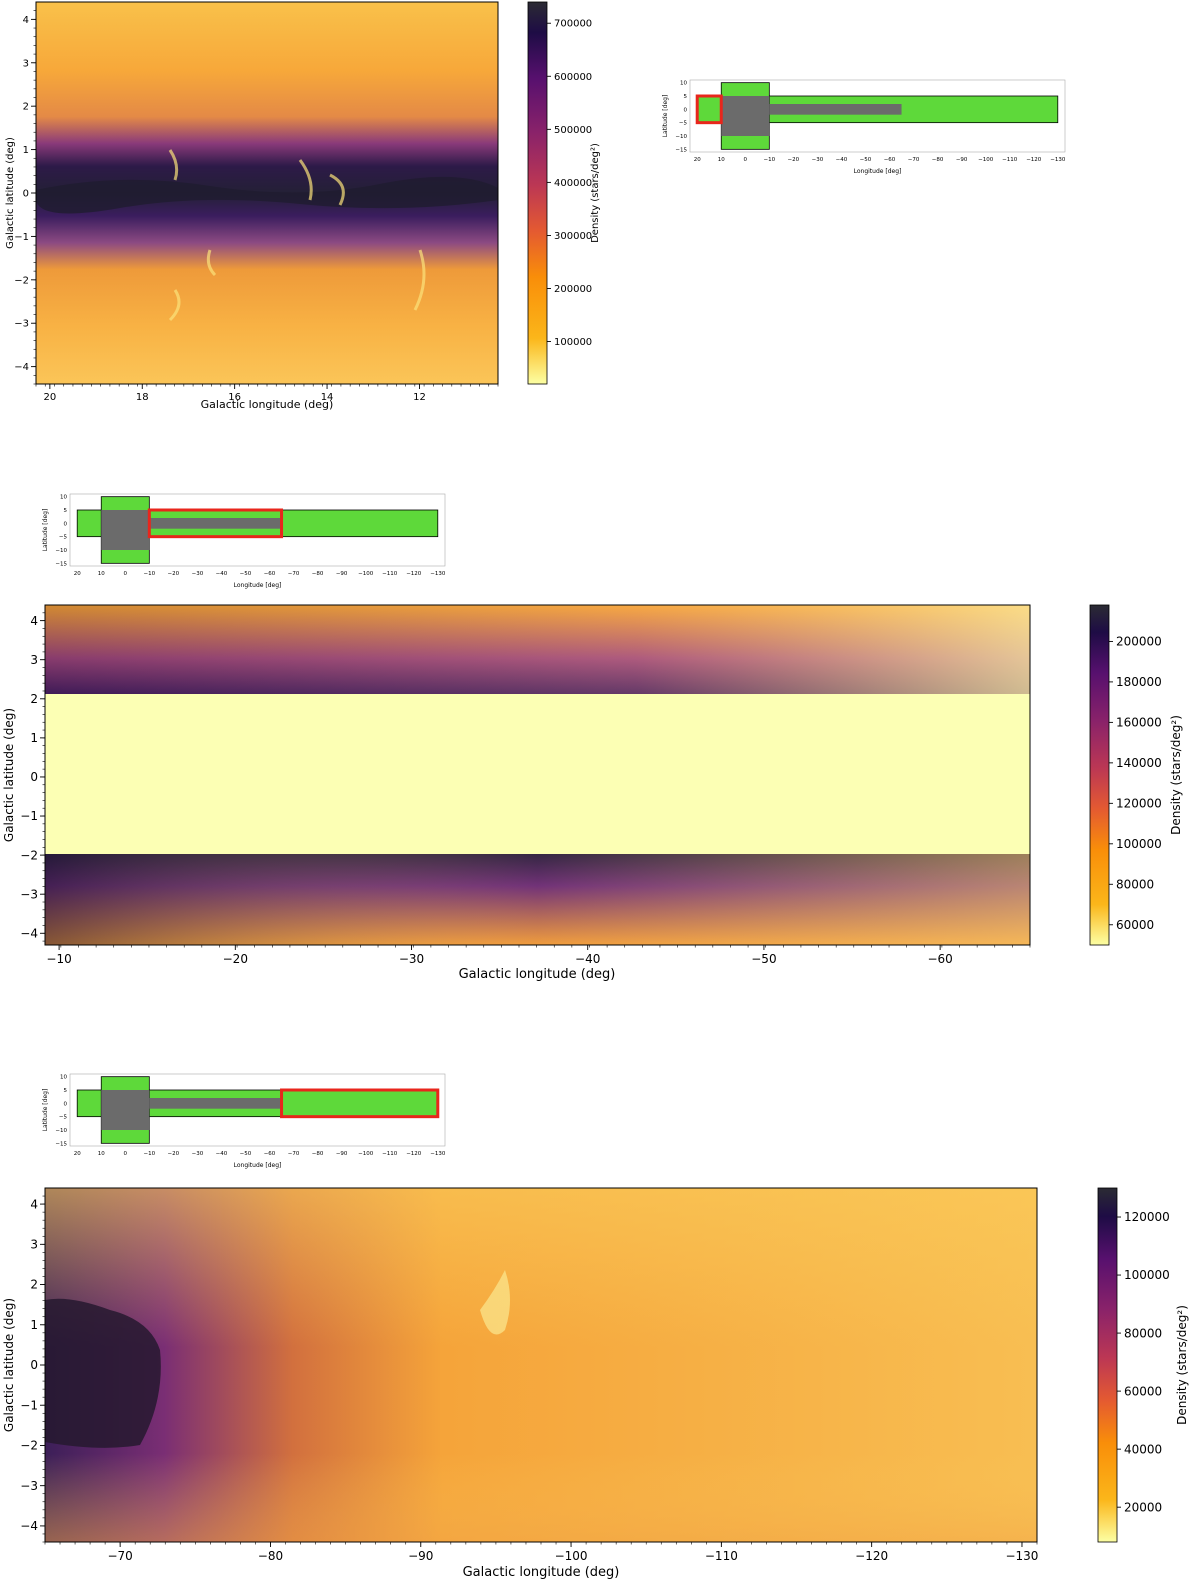 The image size is (1200, 1581). What do you see at coordinates (234, 397) in the screenshot?
I see `x-tick-label: 16` at bounding box center [234, 397].